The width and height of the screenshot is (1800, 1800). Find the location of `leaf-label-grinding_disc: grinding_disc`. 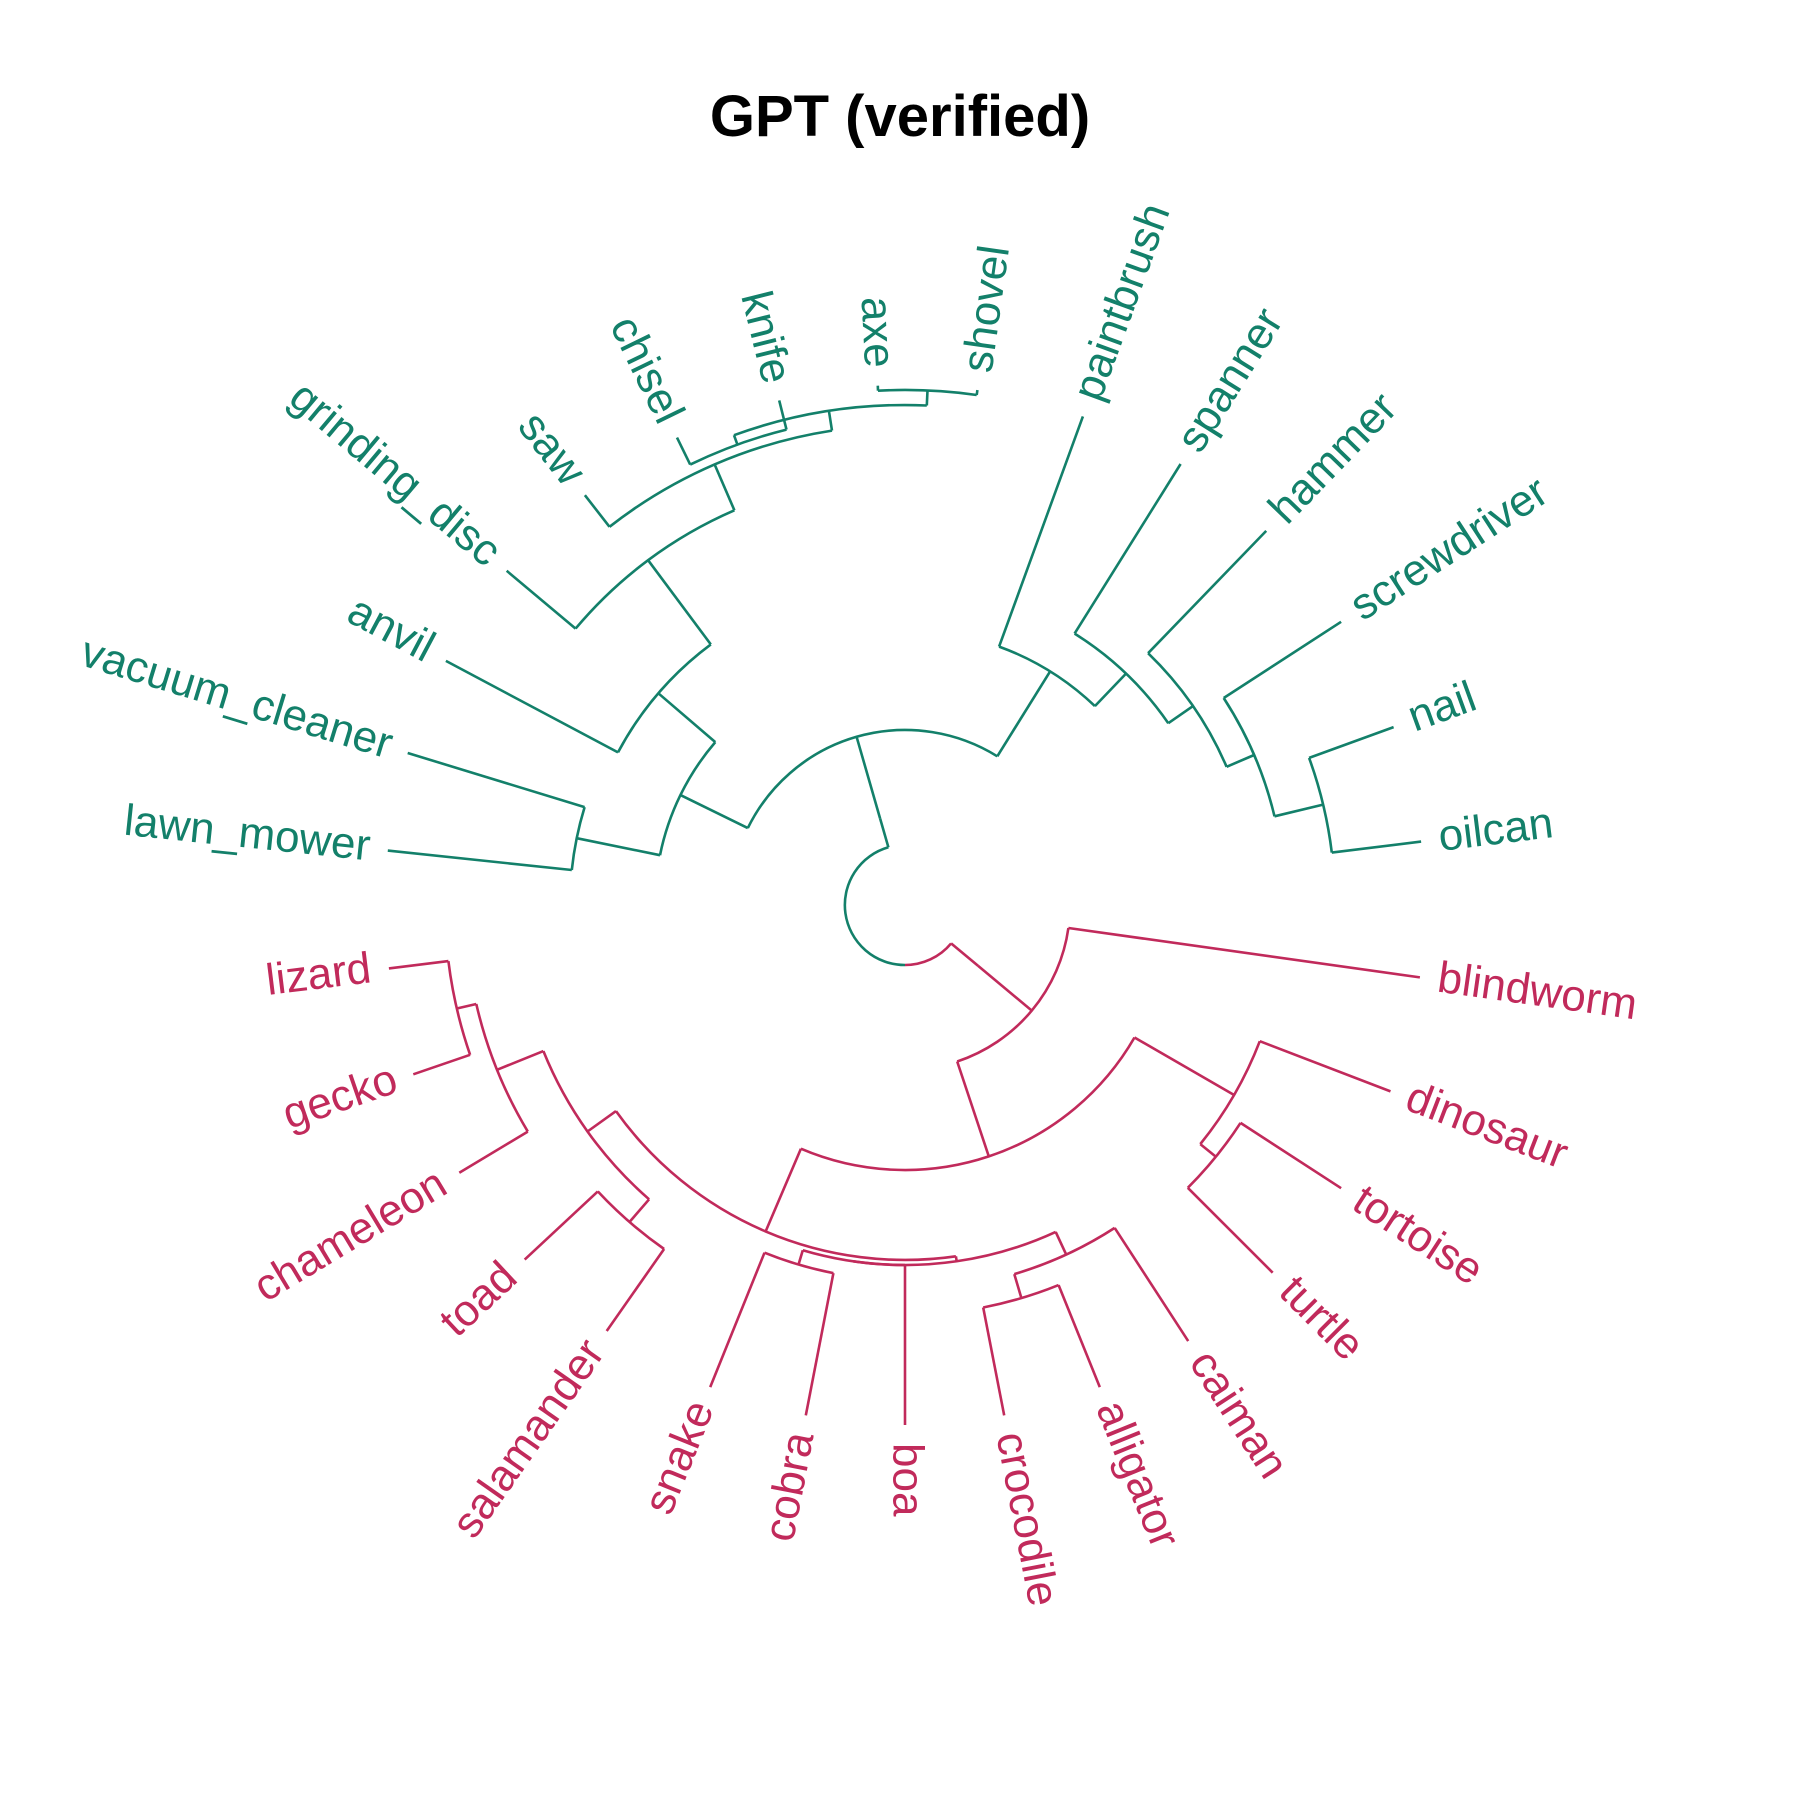

leaf-label-grinding_disc: grinding_disc is located at coordinates (395, 474).